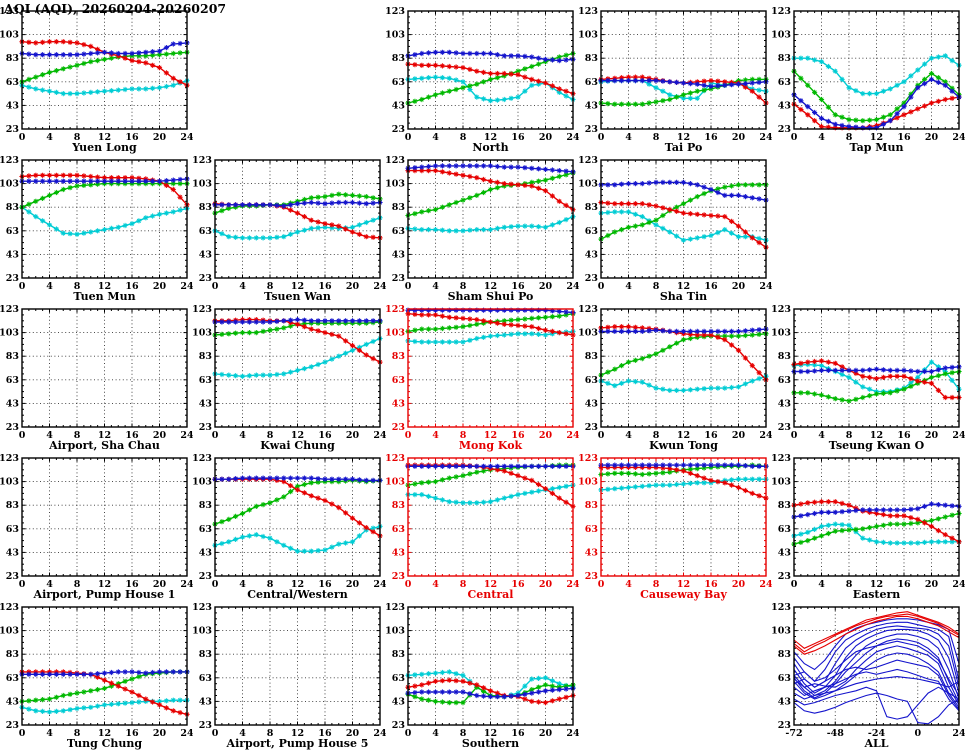  I want to click on series-red-markers, so click(683, 90).